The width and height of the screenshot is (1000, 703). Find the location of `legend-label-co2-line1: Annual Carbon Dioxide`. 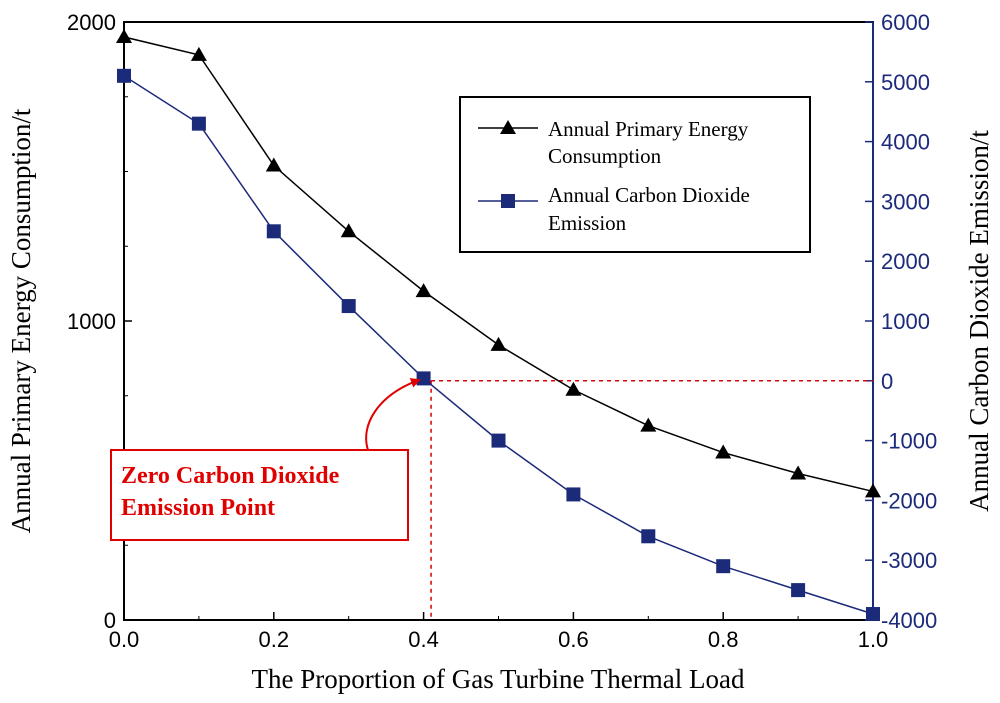

legend-label-co2-line1: Annual Carbon Dioxide is located at coordinates (649, 195).